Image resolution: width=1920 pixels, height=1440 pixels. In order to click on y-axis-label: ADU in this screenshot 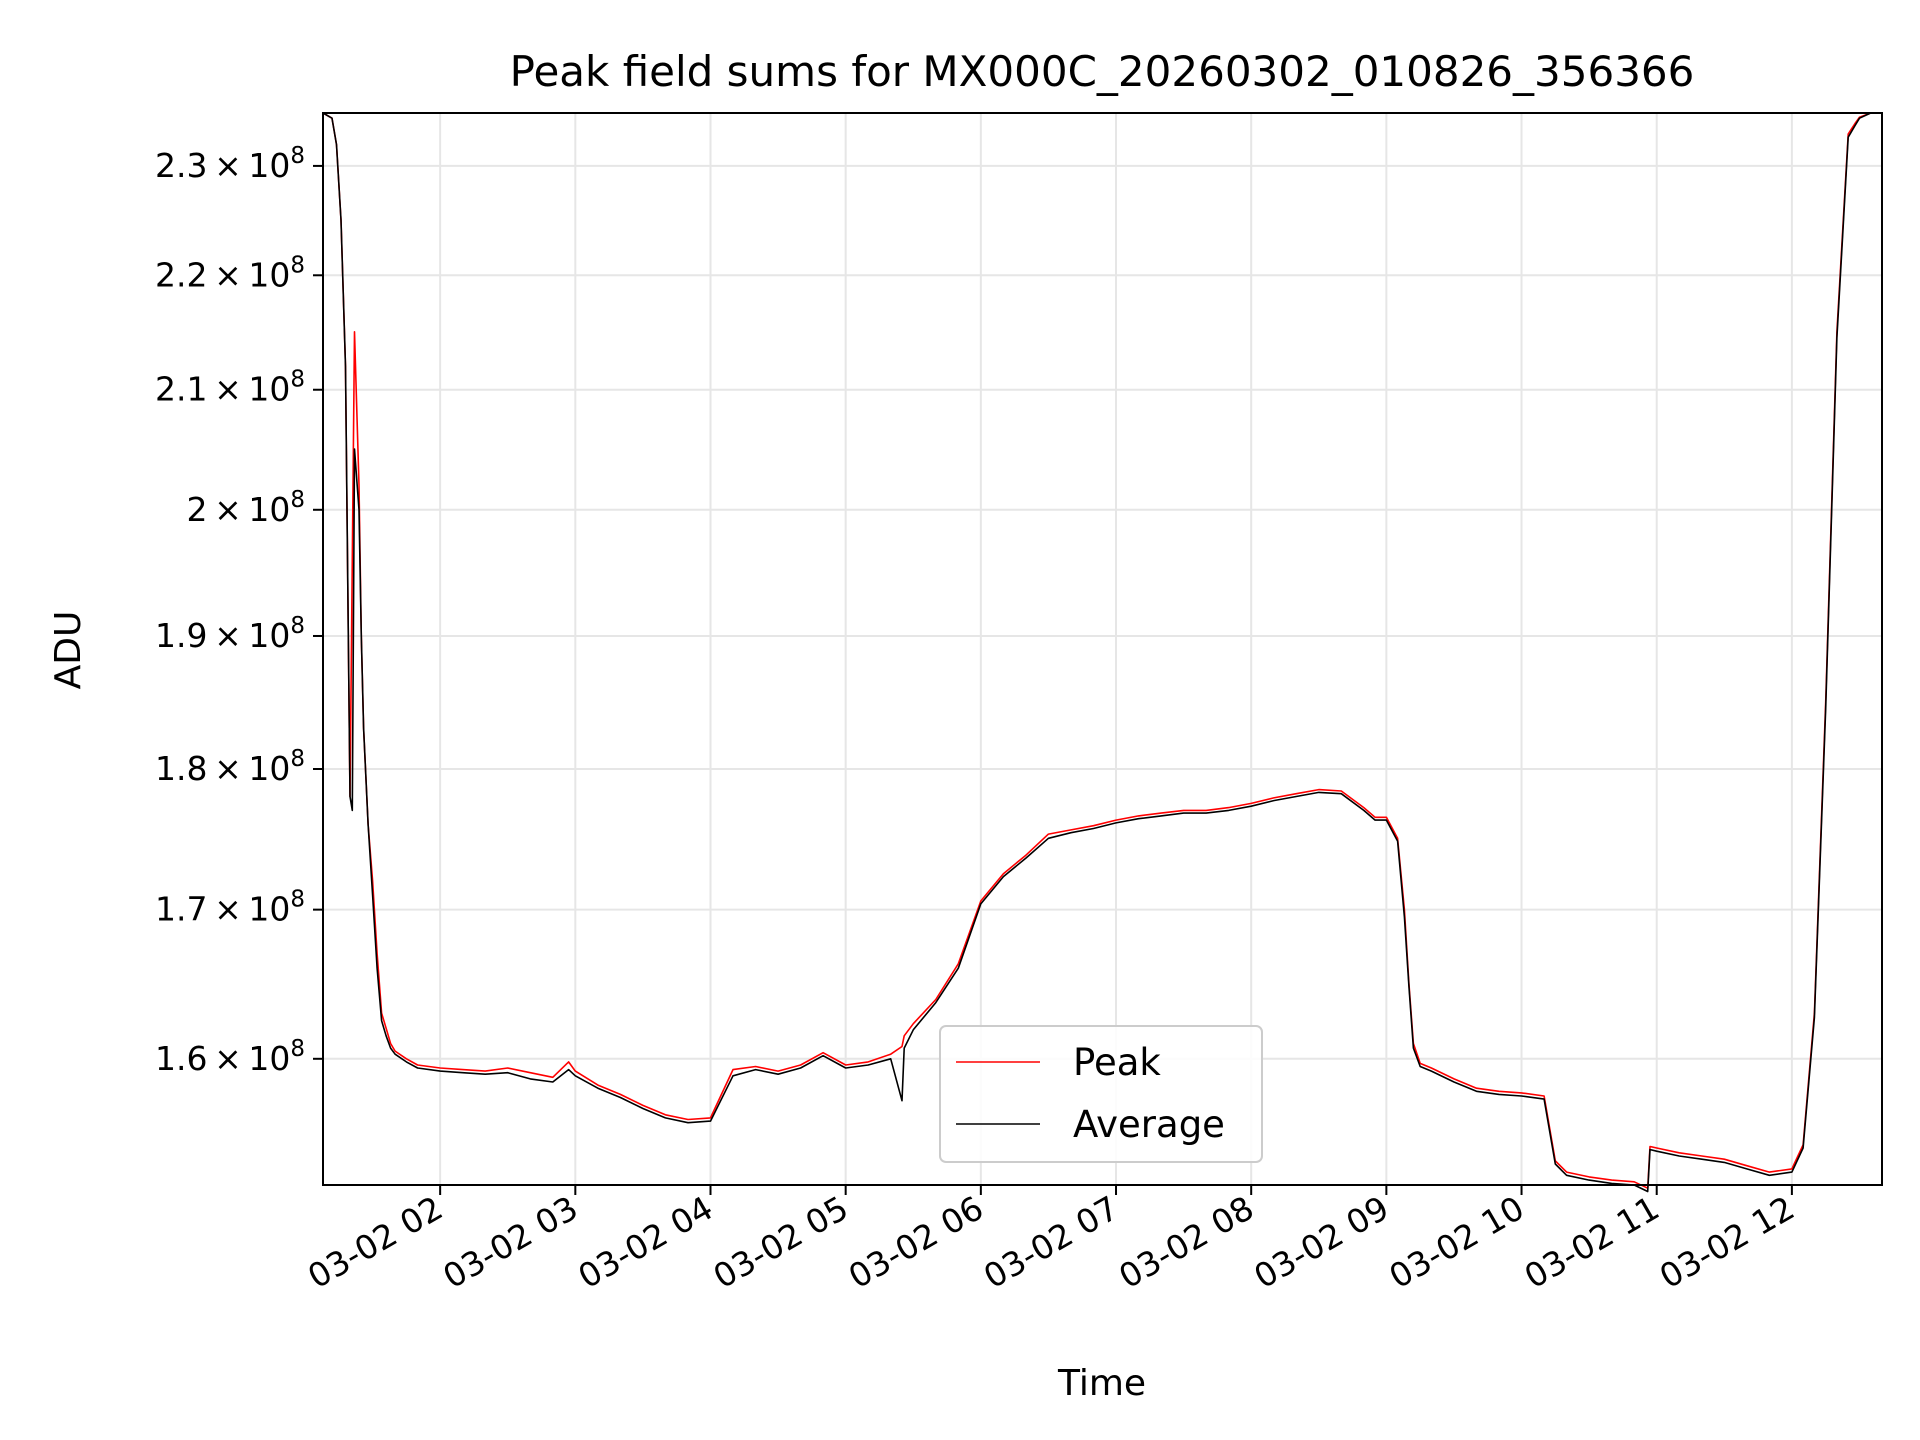, I will do `click(68, 650)`.